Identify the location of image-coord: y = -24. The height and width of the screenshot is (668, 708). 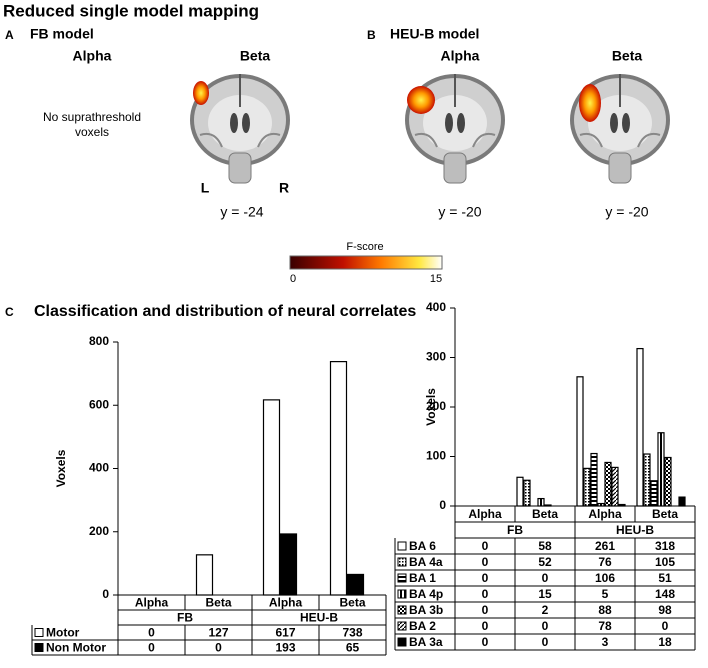
(241, 212).